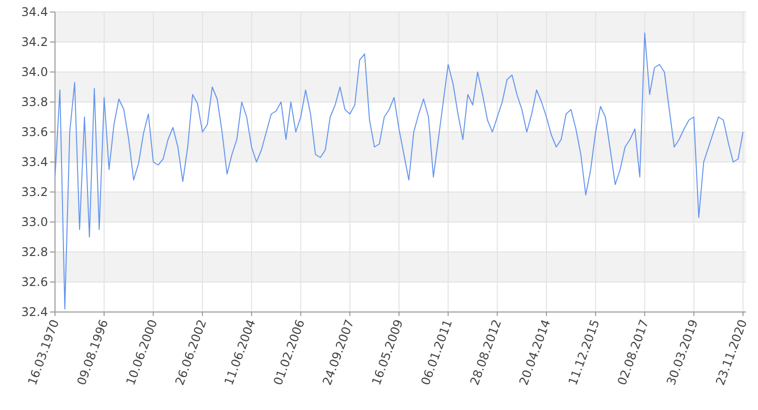  Describe the element at coordinates (34, 282) in the screenshot. I see `y-tick-label: 32.6` at that location.